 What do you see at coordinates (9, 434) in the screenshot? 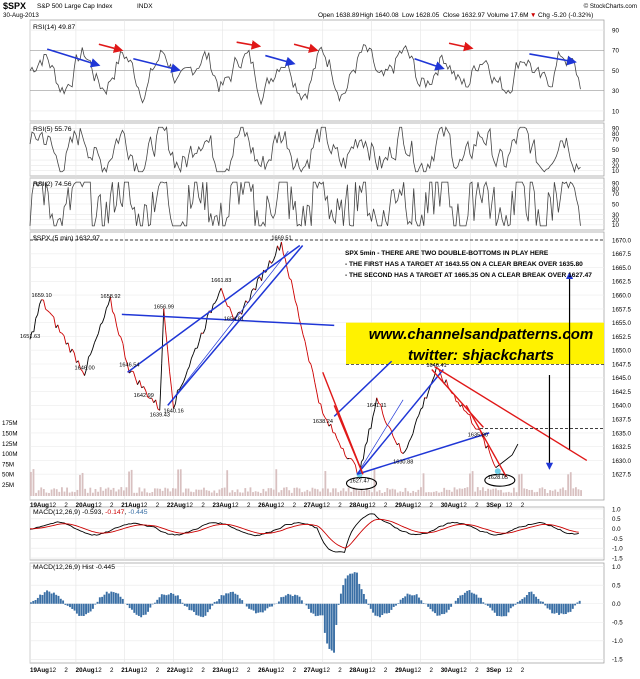
I see `volume-tick-label: 150M` at bounding box center [9, 434].